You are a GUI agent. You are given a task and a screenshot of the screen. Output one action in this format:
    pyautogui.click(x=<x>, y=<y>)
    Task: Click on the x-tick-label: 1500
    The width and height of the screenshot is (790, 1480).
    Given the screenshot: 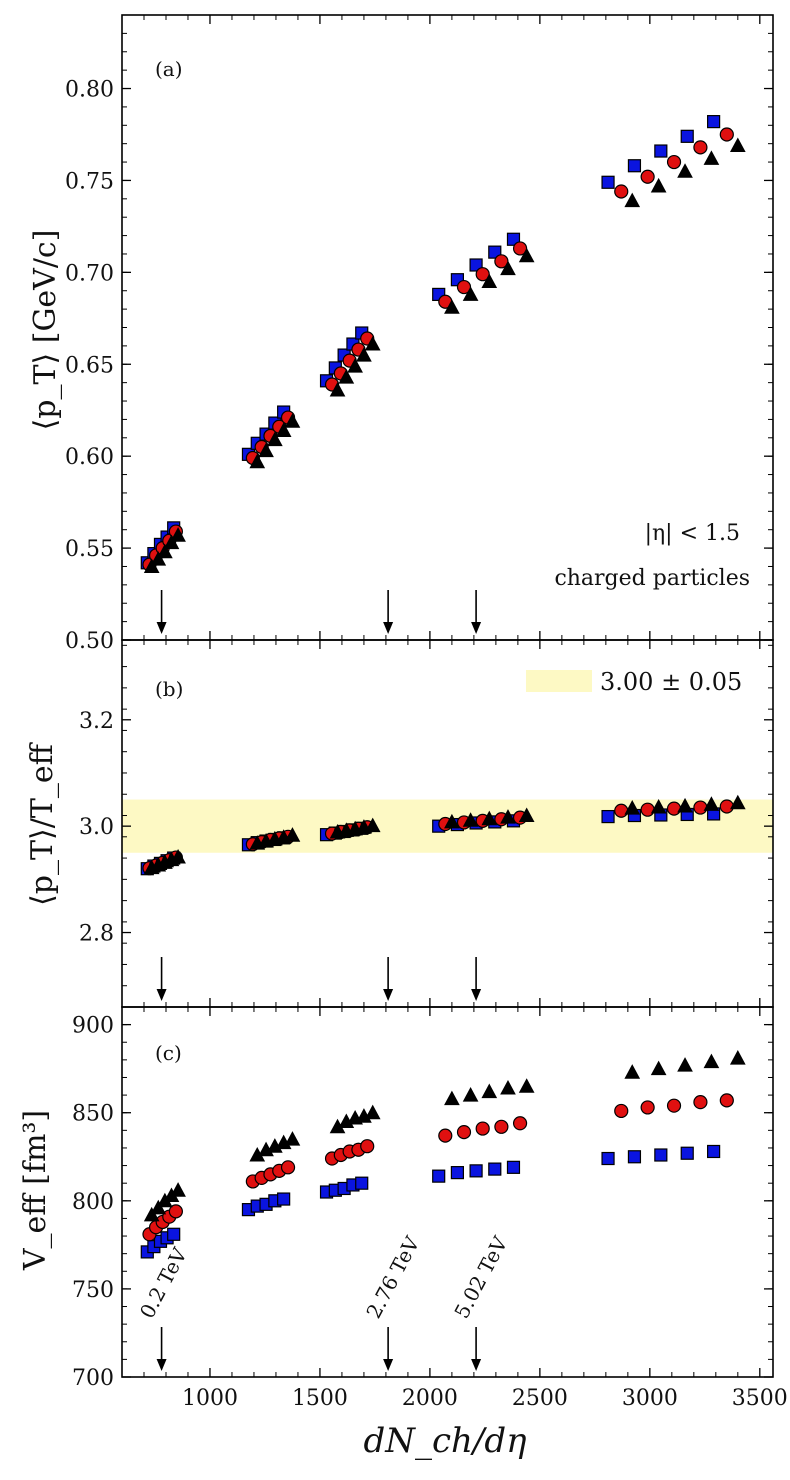 What is the action you would take?
    pyautogui.click(x=320, y=1398)
    